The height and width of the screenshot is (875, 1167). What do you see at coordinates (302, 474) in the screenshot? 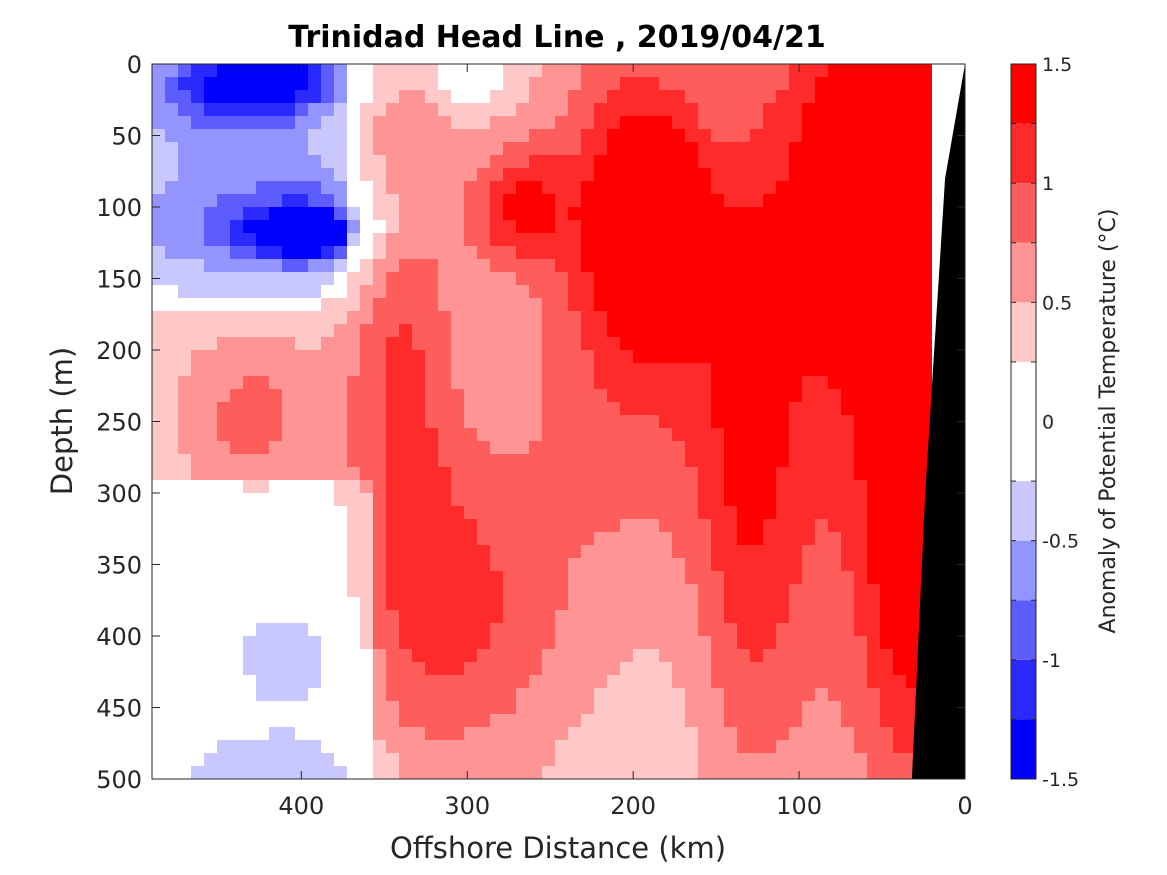
I see `heatmap-cell-1964` at bounding box center [302, 474].